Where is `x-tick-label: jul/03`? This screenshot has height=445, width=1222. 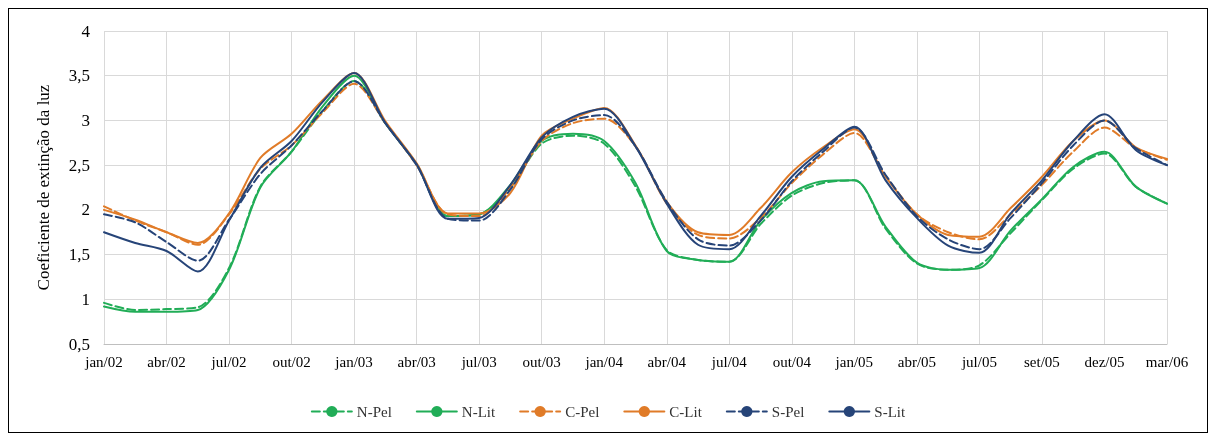
x-tick-label: jul/03 is located at coordinates (478, 361).